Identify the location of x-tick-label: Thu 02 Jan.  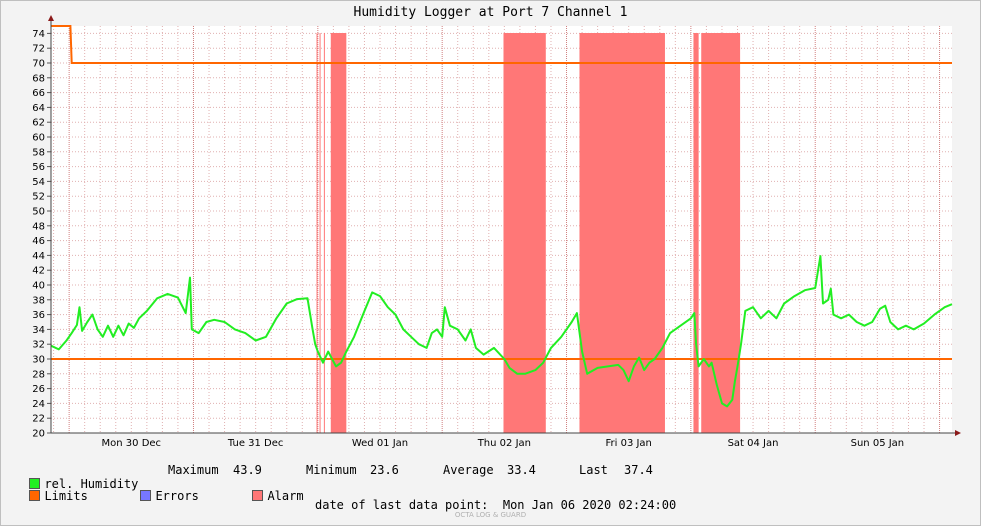
(504, 443).